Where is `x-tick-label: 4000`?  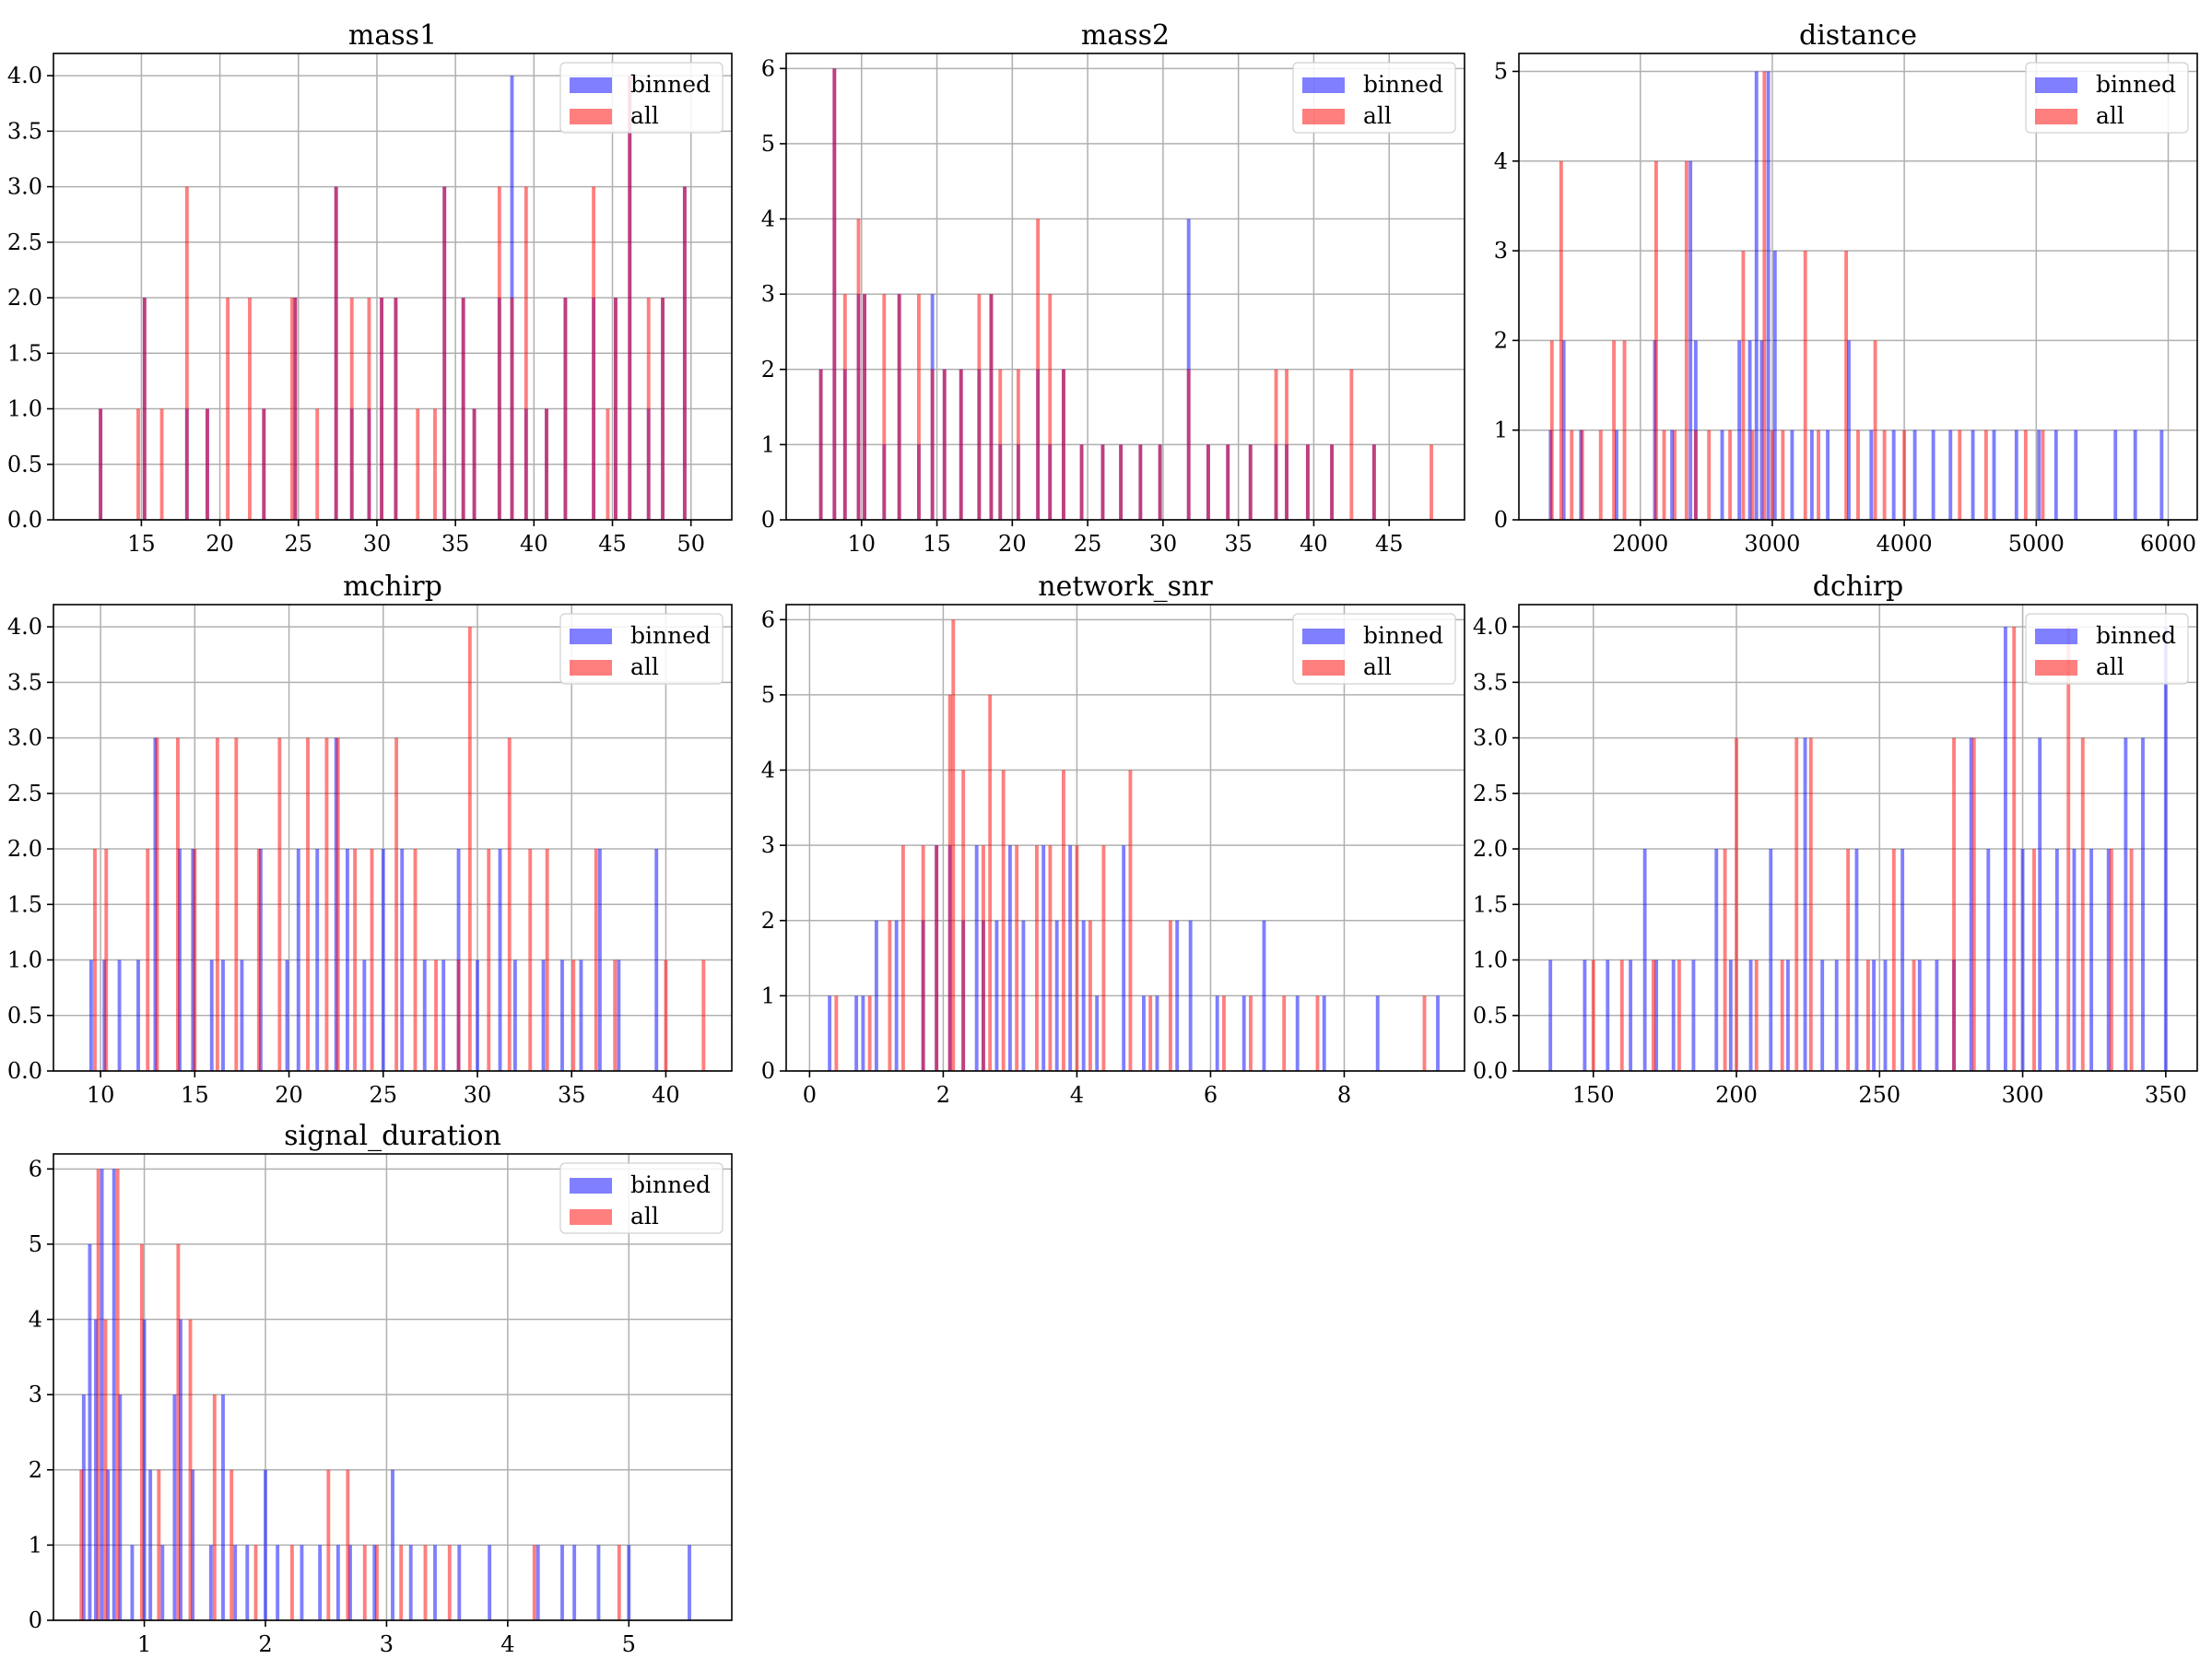
x-tick-label: 4000 is located at coordinates (1905, 544).